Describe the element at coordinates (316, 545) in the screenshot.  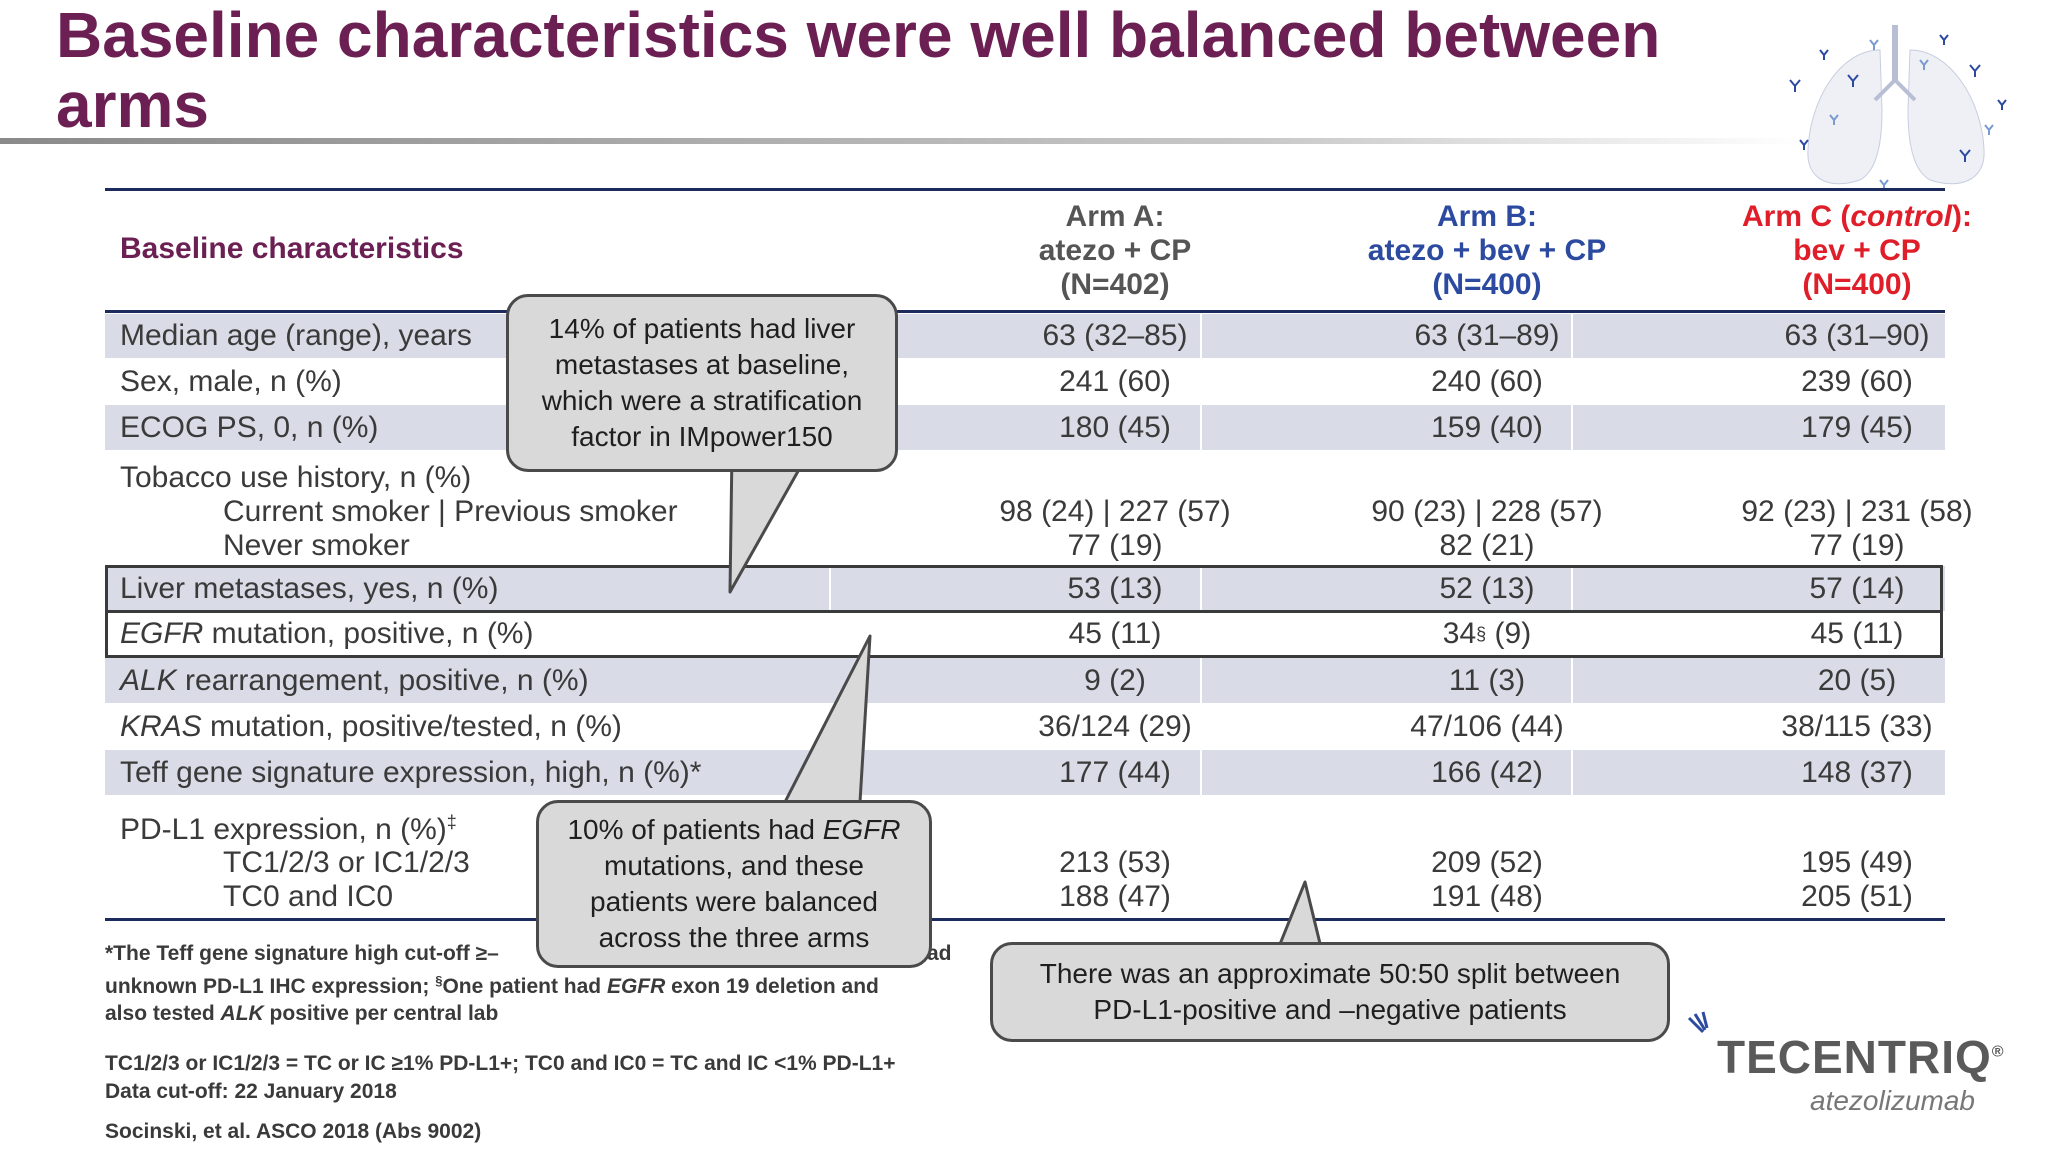
I see `row-sublabel-never: Never smoker` at that location.